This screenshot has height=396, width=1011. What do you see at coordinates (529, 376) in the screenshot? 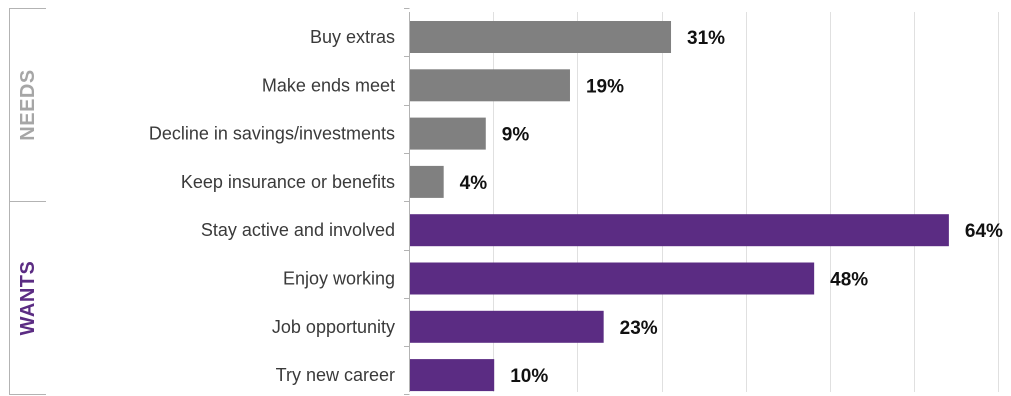
I see `value-label: 10%` at bounding box center [529, 376].